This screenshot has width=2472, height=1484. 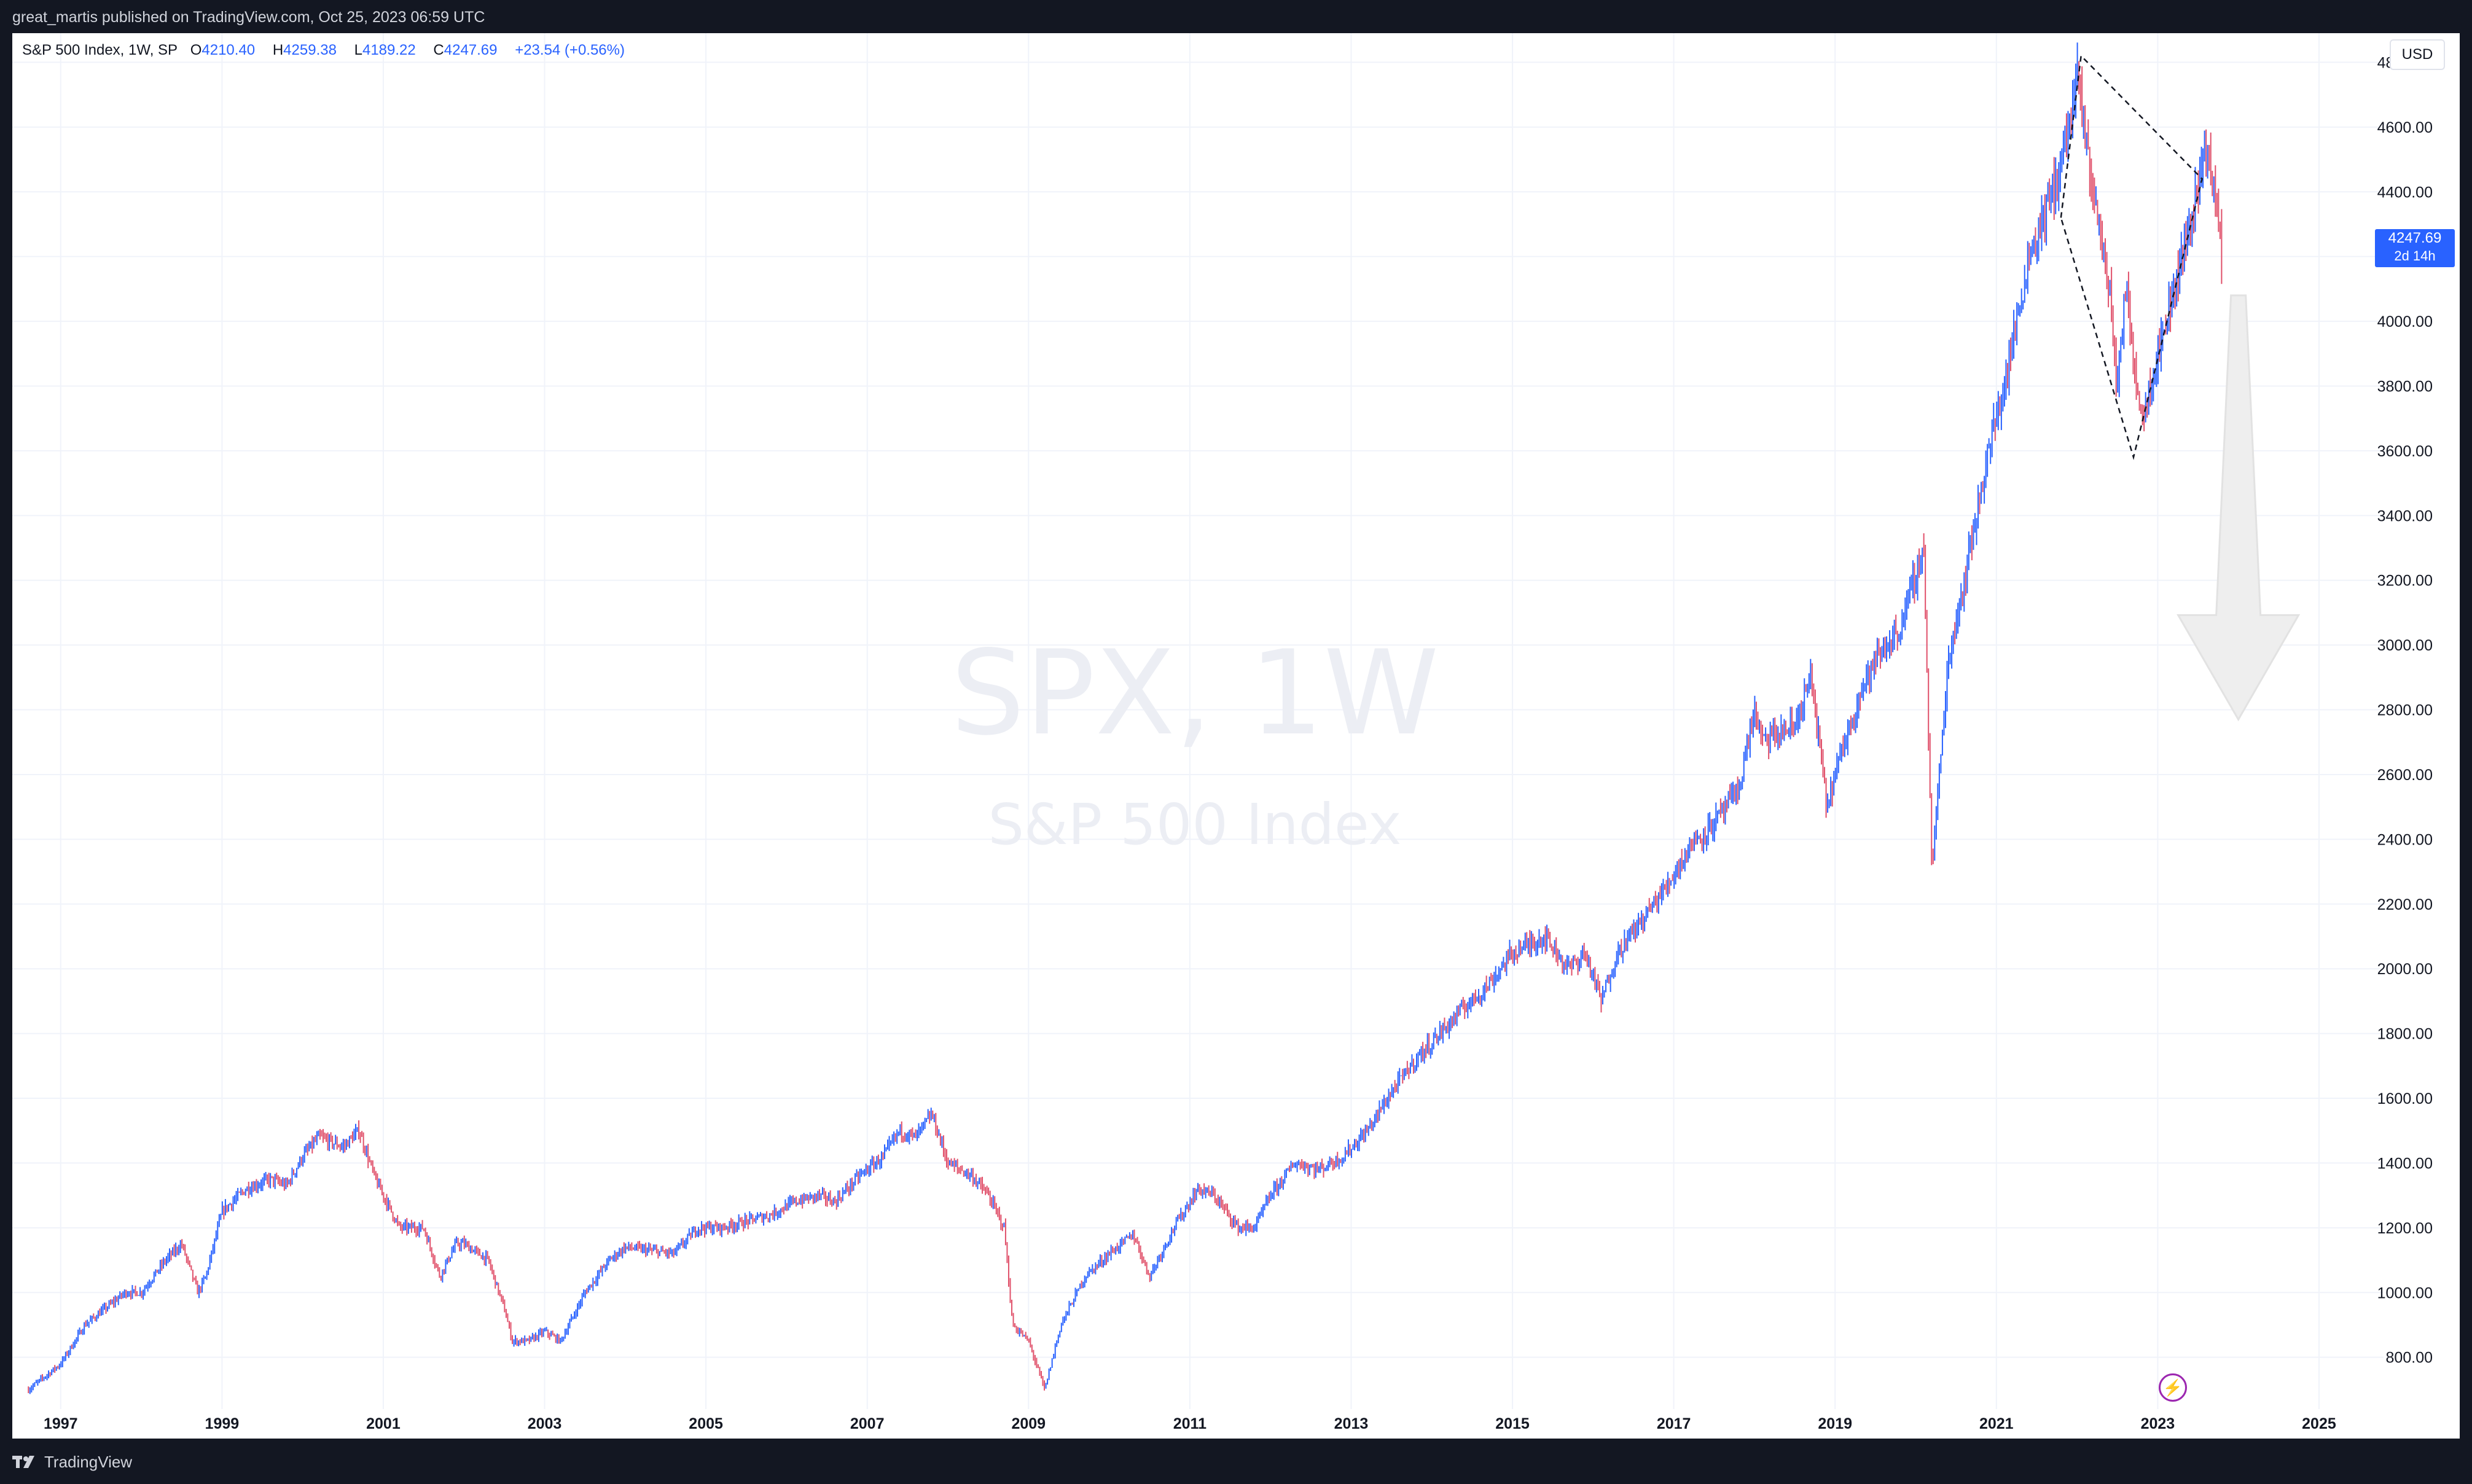 I want to click on legend-open: 4210.40, so click(x=228, y=50).